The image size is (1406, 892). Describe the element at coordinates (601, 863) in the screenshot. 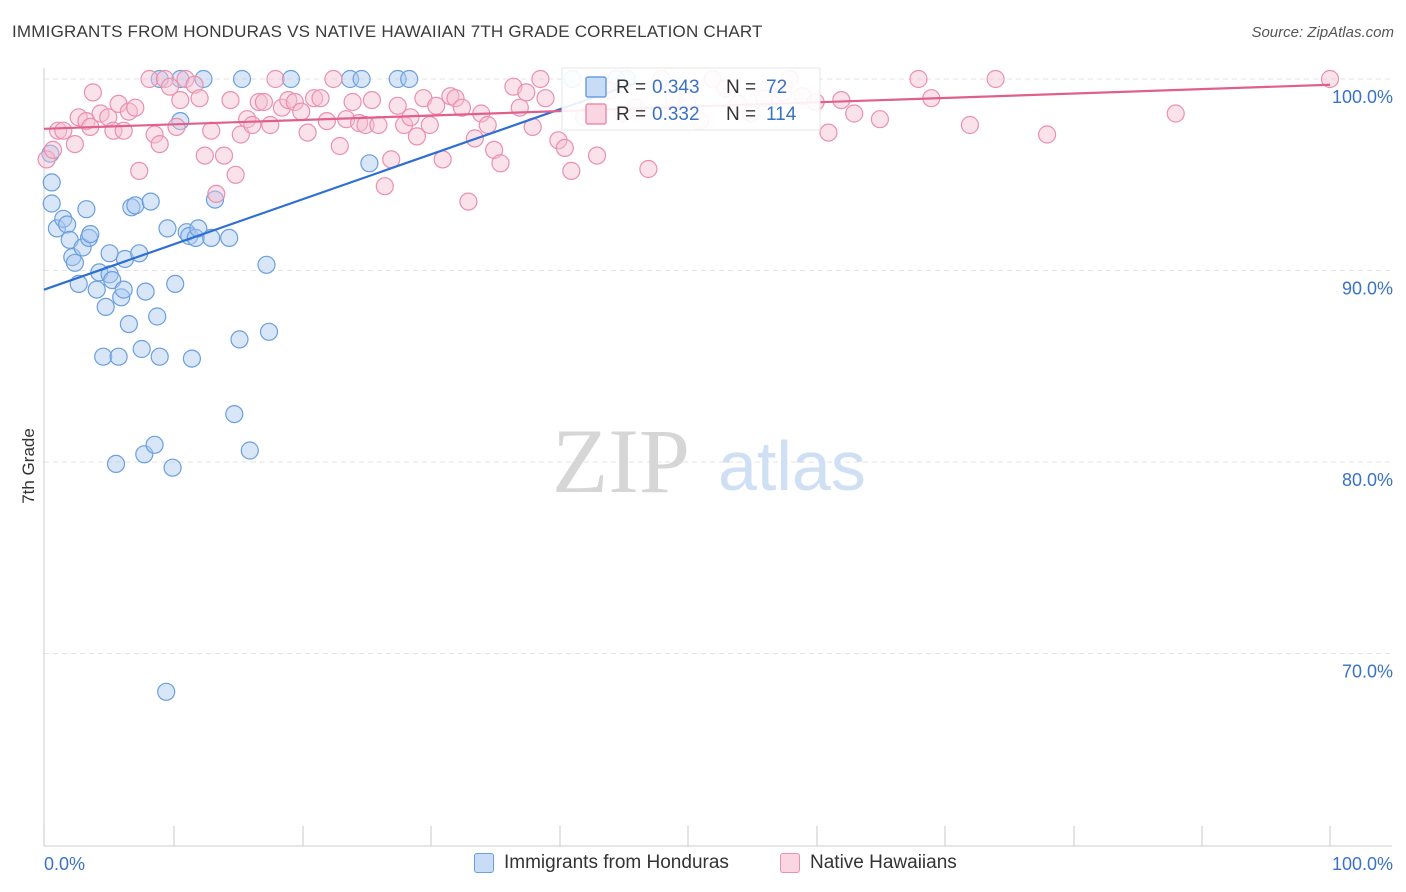

I see `legend-item-honduras: Immigrants from Honduras` at that location.